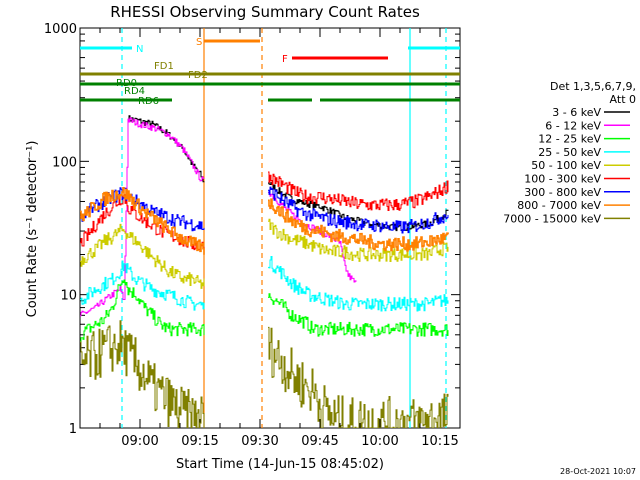 Image resolution: width=640 pixels, height=480 pixels. Describe the element at coordinates (199, 441) in the screenshot. I see `x-tick-label: 09:15` at that location.